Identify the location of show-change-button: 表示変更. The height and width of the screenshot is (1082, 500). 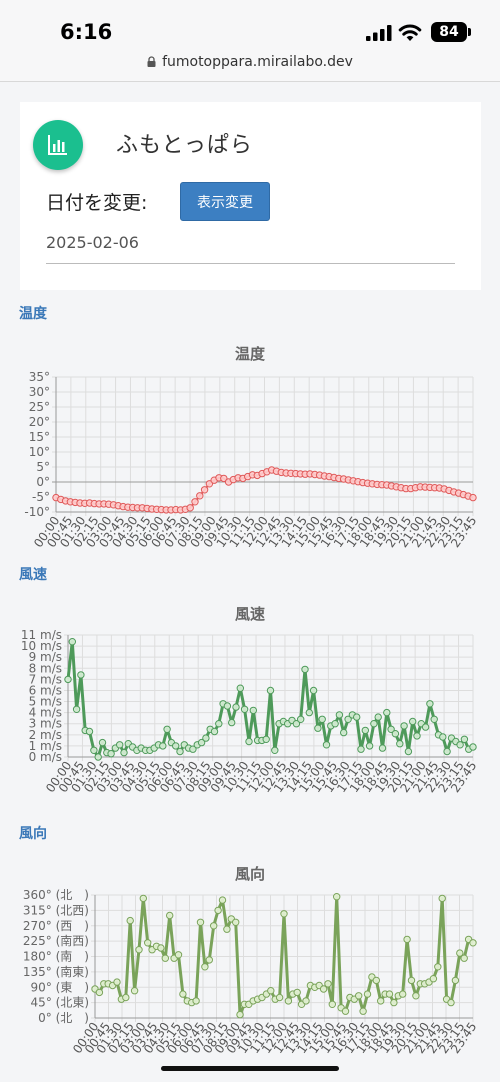
(225, 201).